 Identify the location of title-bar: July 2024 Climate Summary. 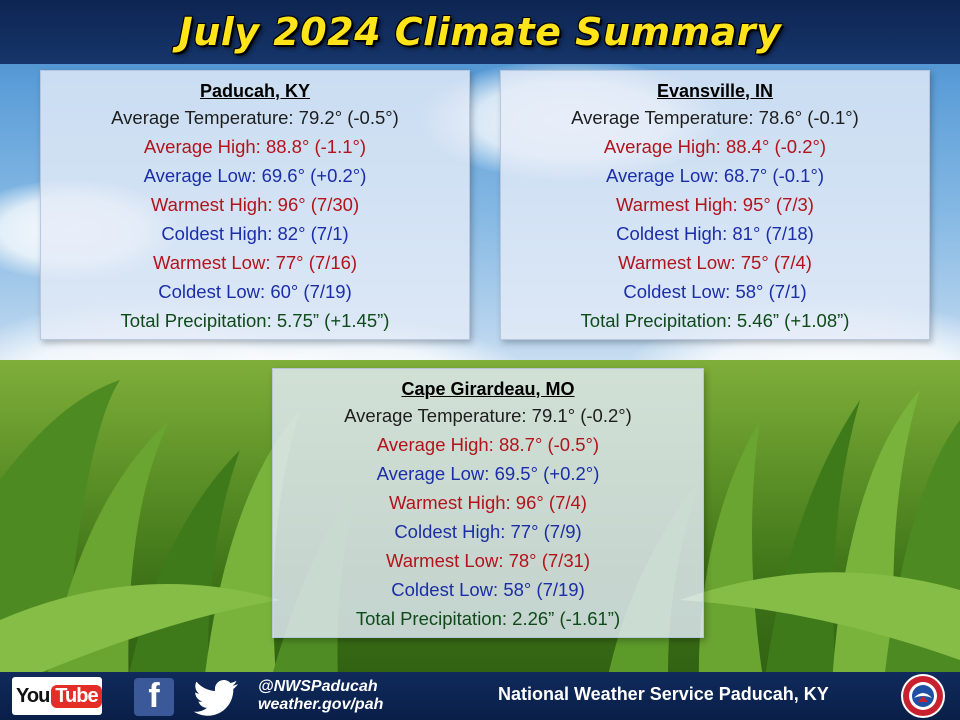
(480, 32).